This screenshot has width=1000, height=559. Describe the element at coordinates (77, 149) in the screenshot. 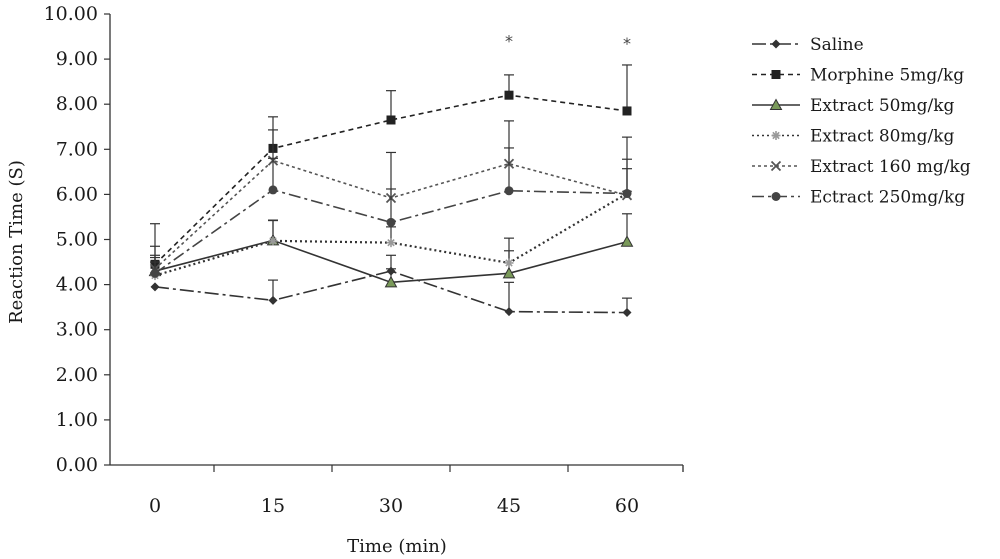

I see `y-tick-label: 7.00` at that location.